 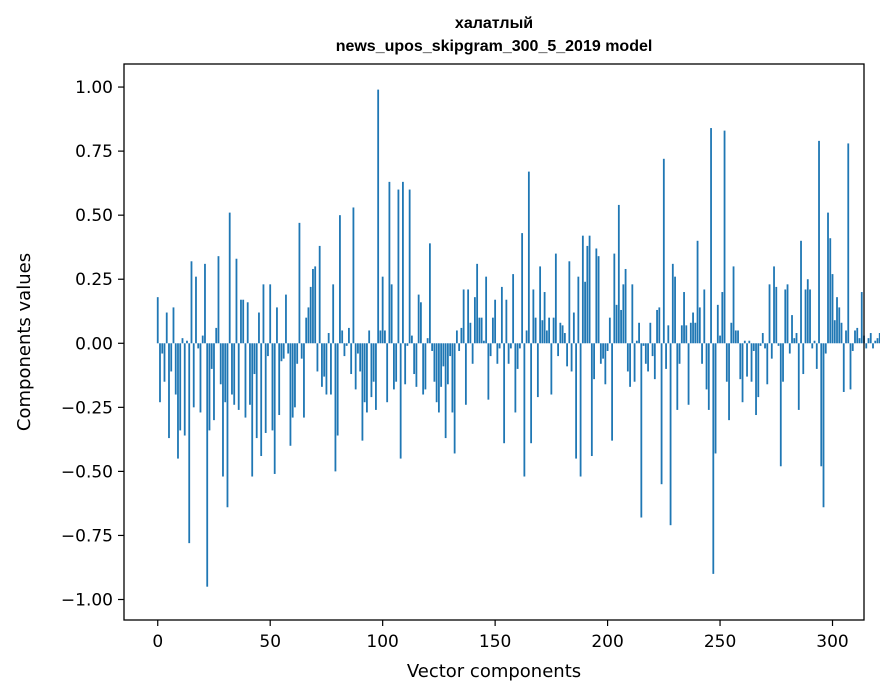 I want to click on y-tick-label: 0.50, so click(x=94, y=216).